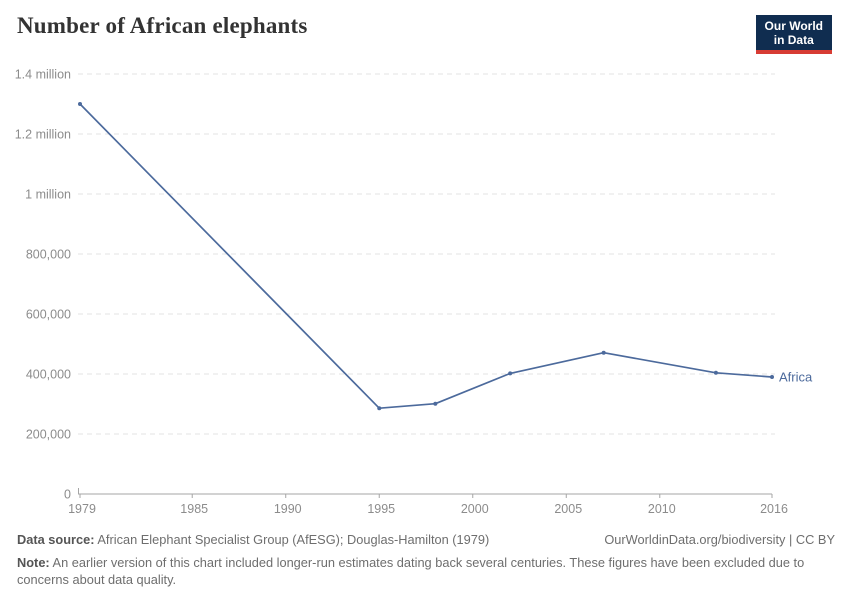 The width and height of the screenshot is (850, 600). What do you see at coordinates (67, 495) in the screenshot?
I see `y-tick-label: 0` at bounding box center [67, 495].